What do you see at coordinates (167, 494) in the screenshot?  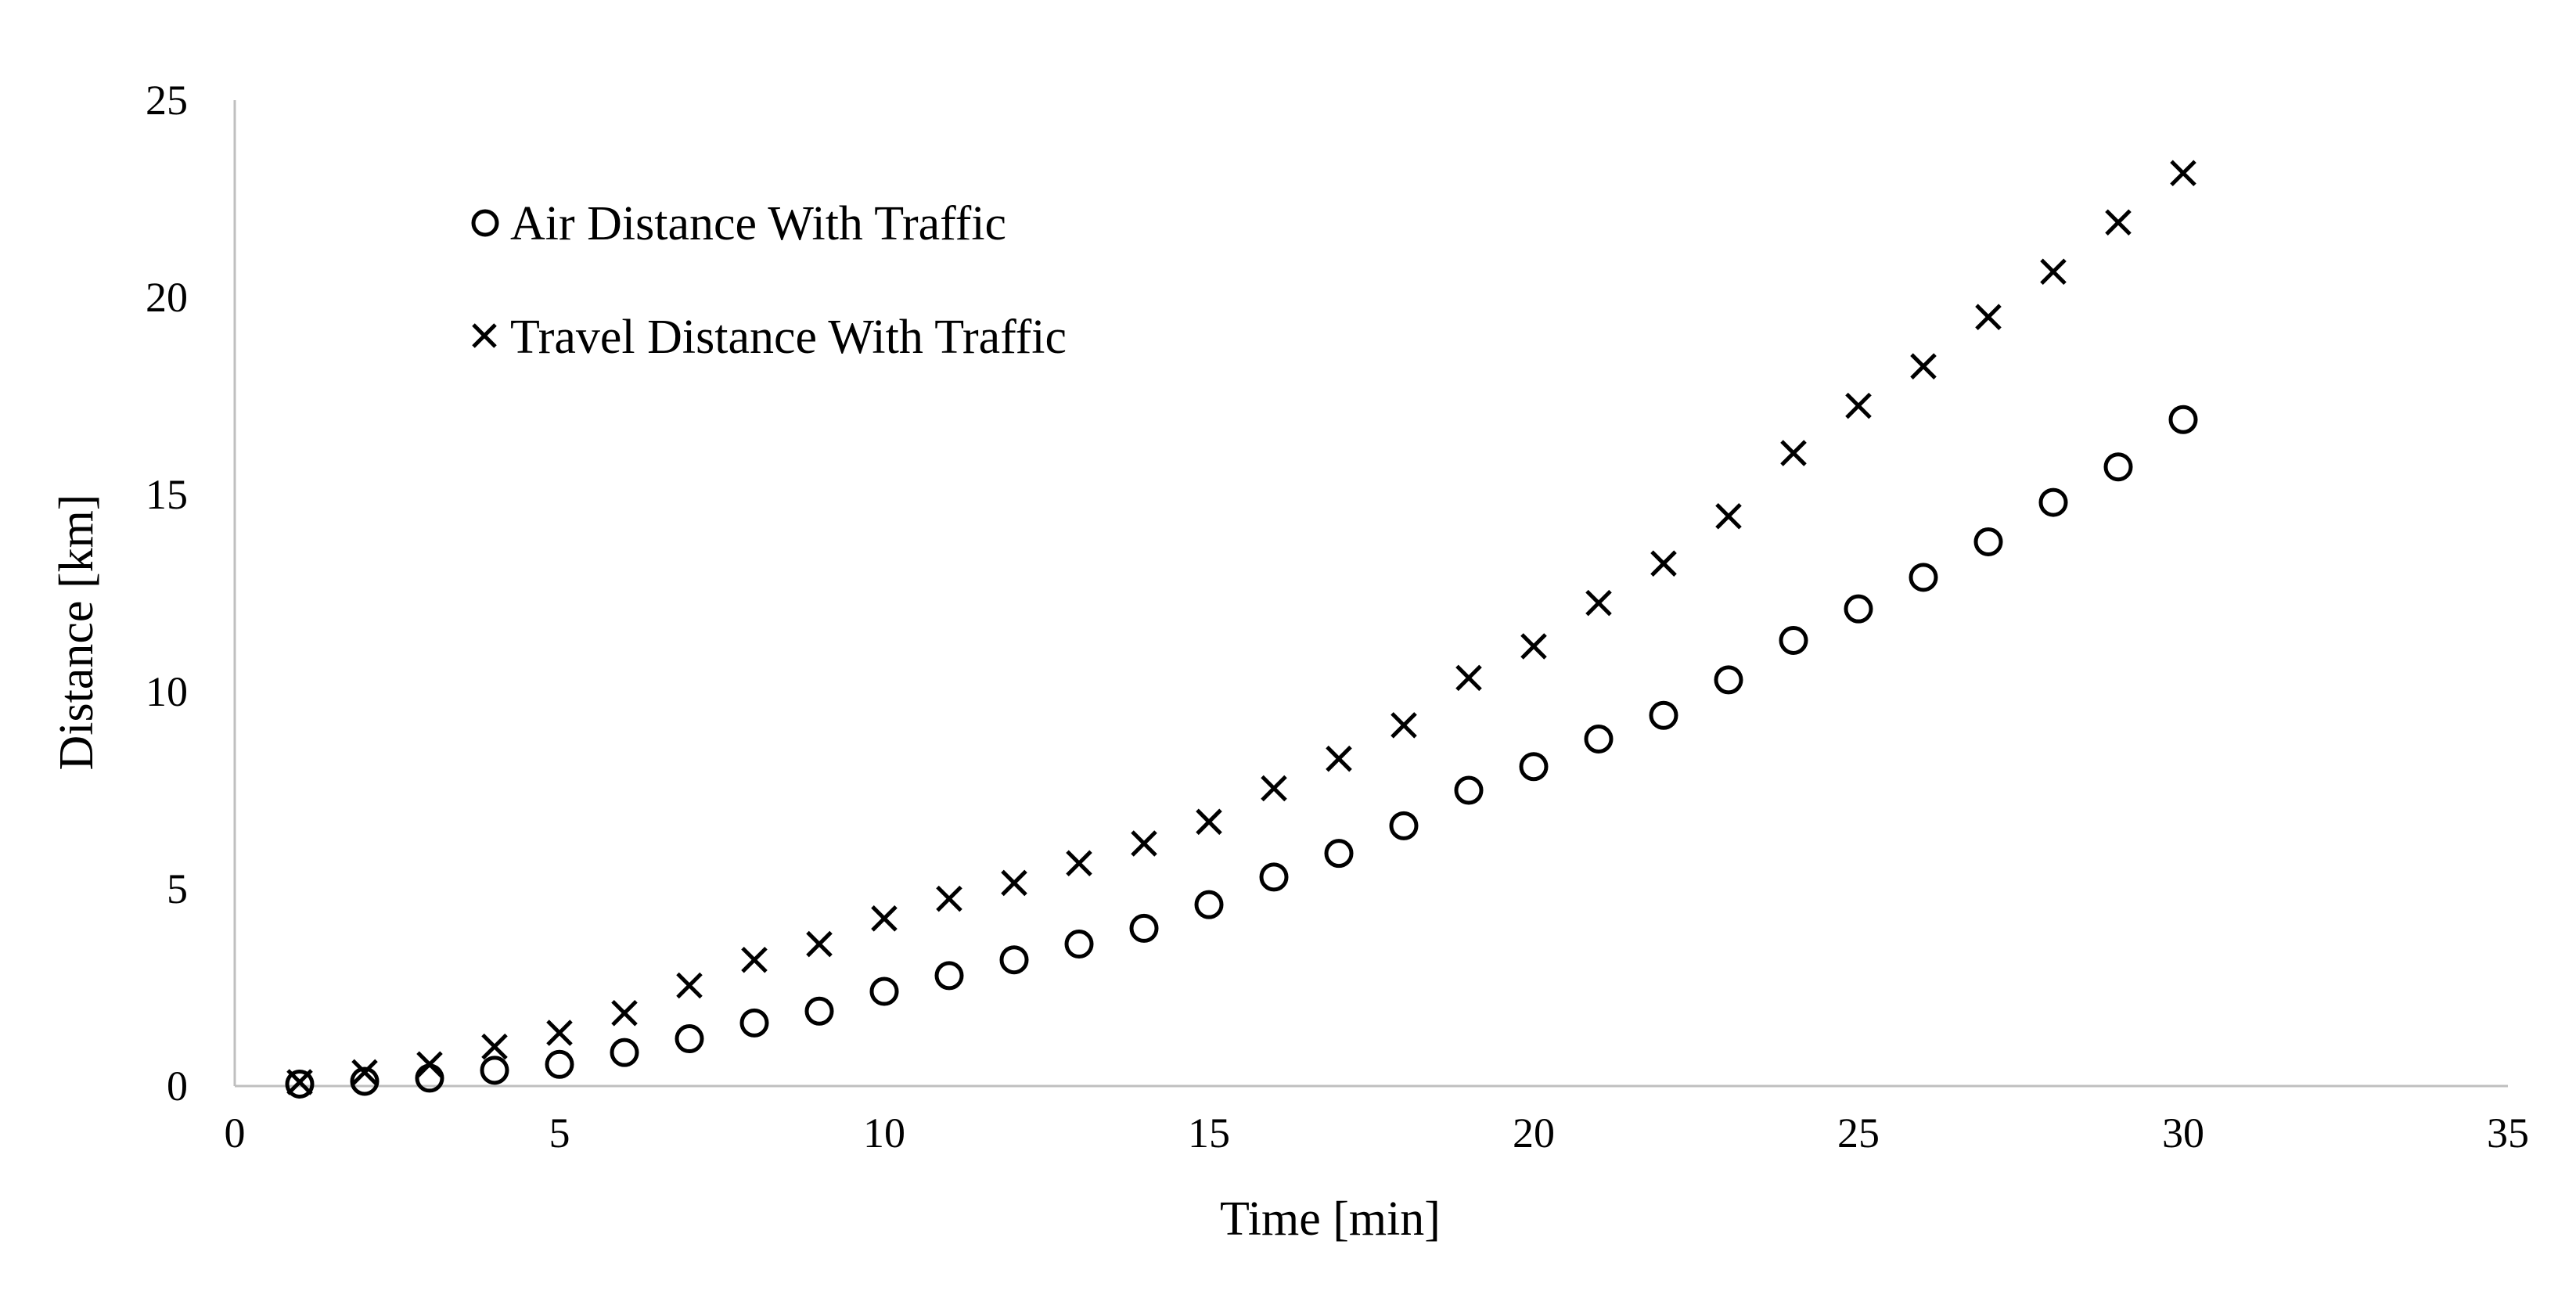 I see `y-tick-label: 15` at bounding box center [167, 494].